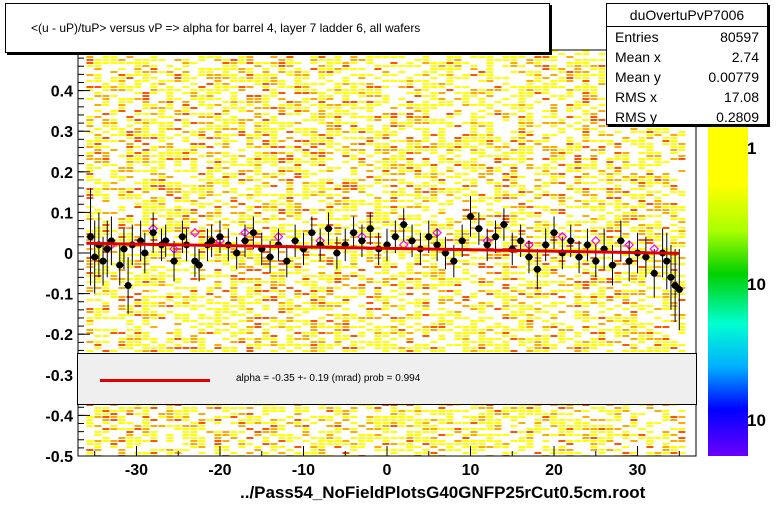  Describe the element at coordinates (59, 335) in the screenshot. I see `y-tick-label-3: -0.2` at that location.